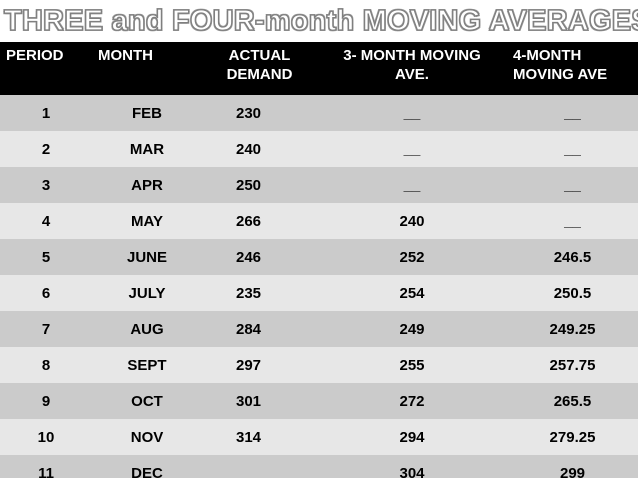 This screenshot has height=478, width=638. What do you see at coordinates (147, 221) in the screenshot?
I see `cell-month: MAY` at bounding box center [147, 221].